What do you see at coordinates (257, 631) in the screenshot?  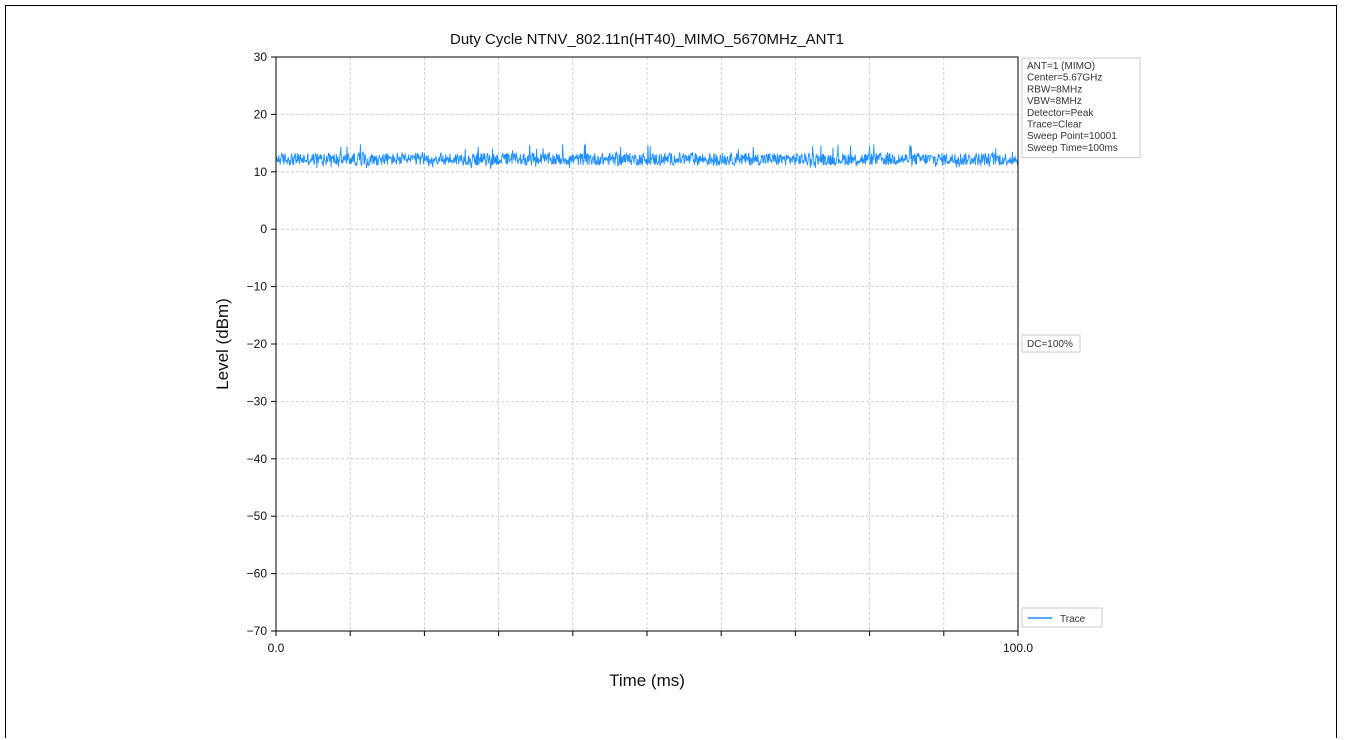 I see `y-tick-label: −70` at bounding box center [257, 631].